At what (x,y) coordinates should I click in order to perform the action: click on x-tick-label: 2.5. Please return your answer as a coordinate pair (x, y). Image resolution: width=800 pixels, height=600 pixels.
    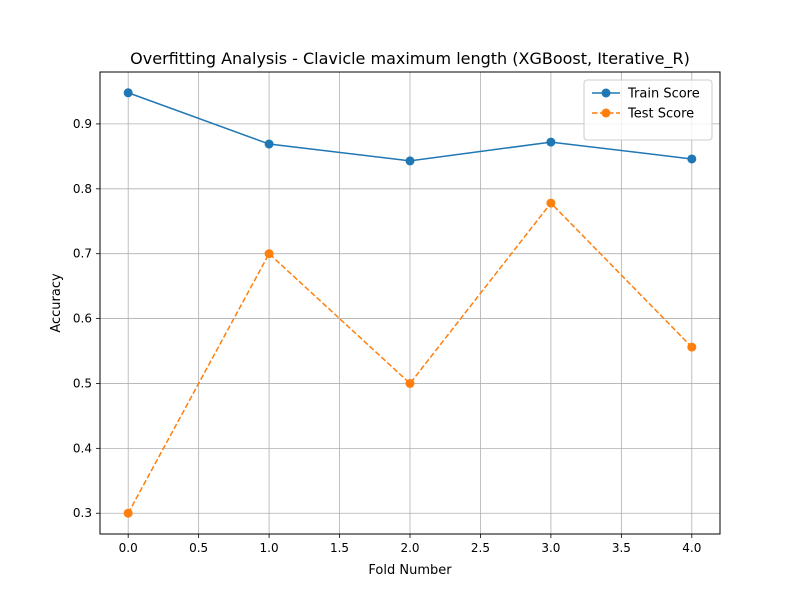
    Looking at the image, I should click on (480, 548).